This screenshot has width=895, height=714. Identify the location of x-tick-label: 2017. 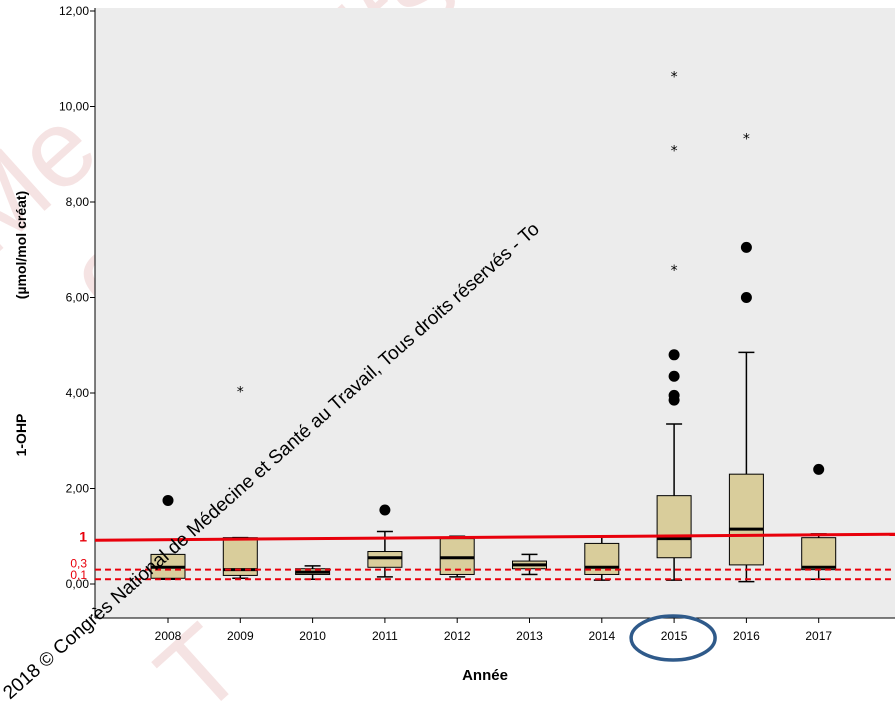
(818, 636).